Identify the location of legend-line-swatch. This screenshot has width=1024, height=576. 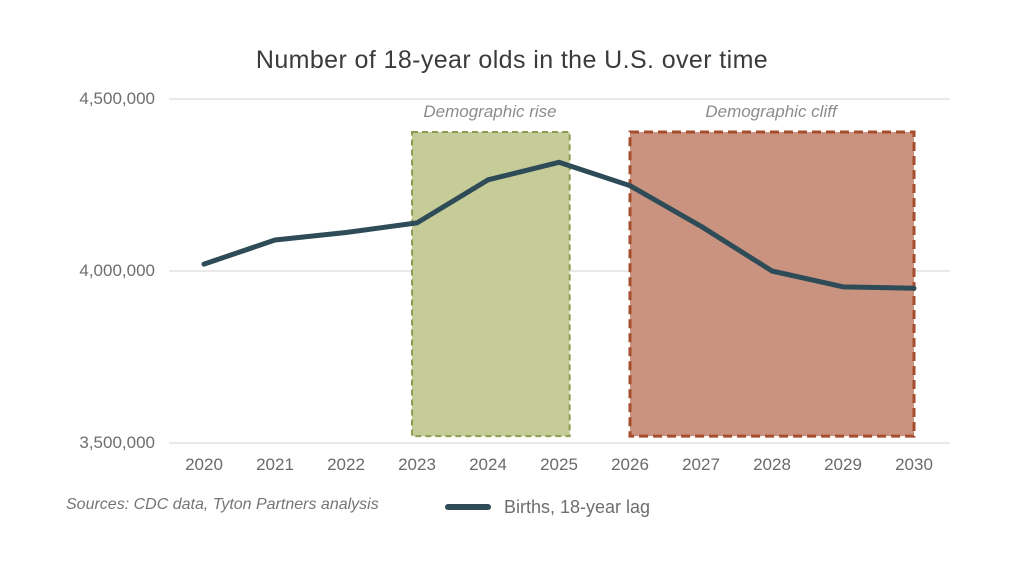
(468, 507).